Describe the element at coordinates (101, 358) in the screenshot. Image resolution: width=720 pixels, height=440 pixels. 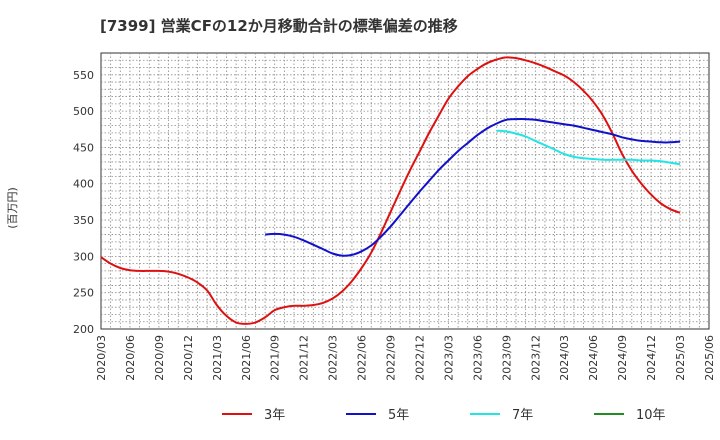
I see `x-tick-label: 2020/03` at that location.